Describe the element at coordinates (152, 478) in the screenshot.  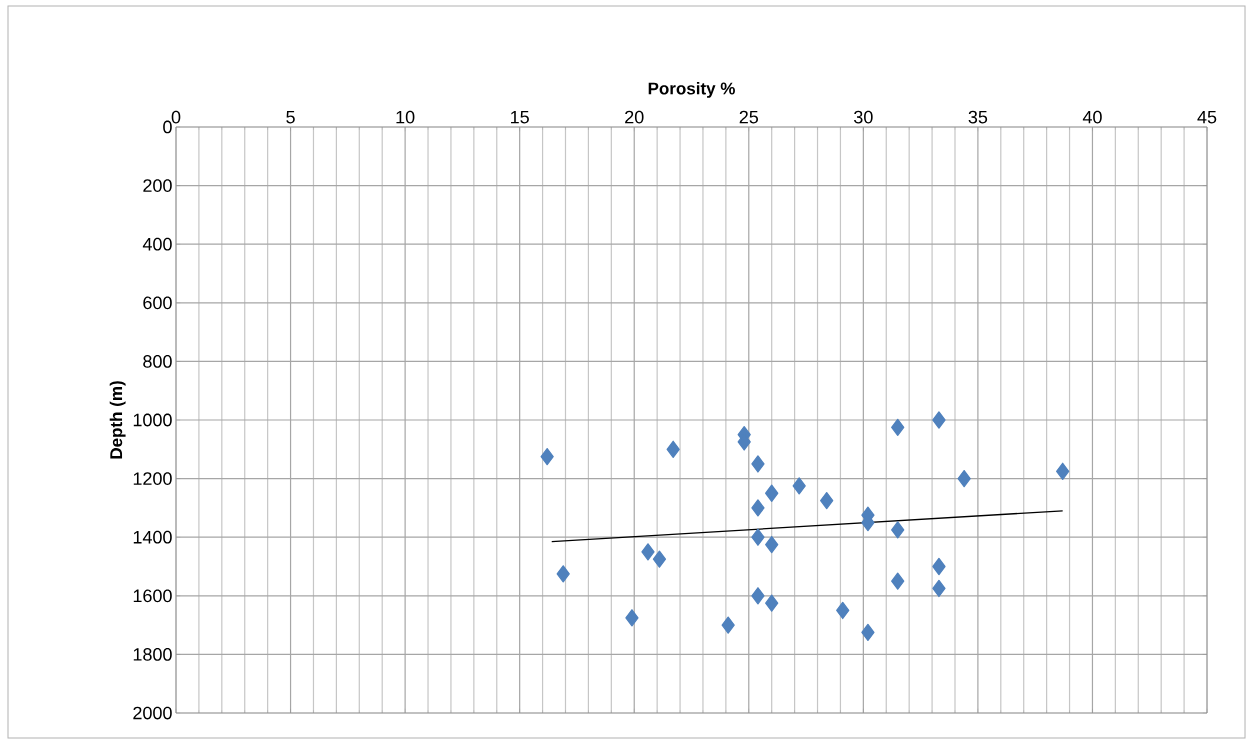
I see `y-tick-label: 1200` at that location.